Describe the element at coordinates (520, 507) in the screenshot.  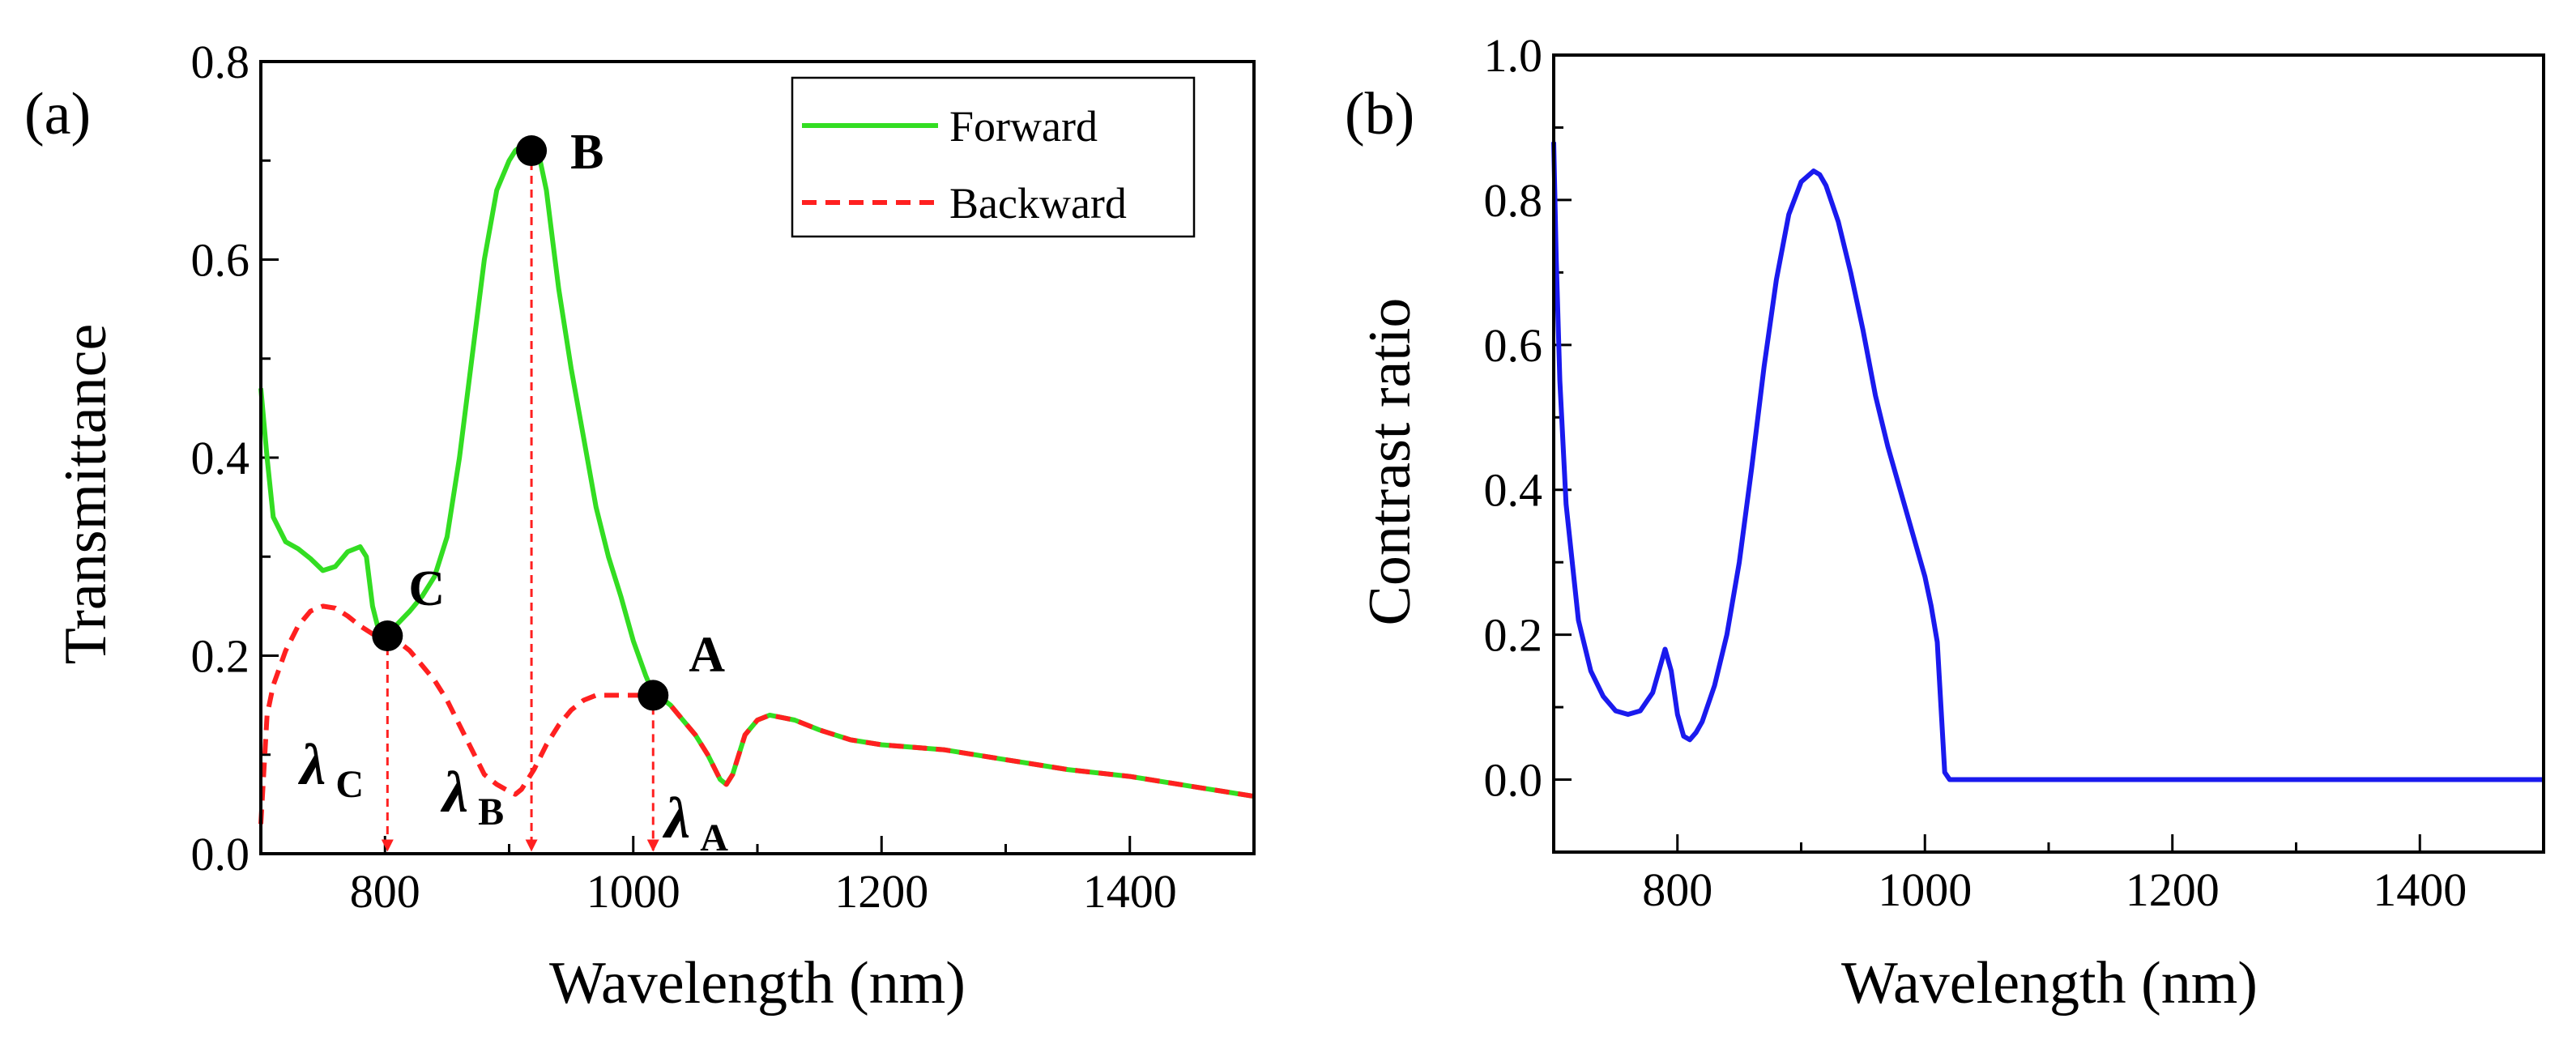
I see `panel-a-wavelength-arrows` at that location.